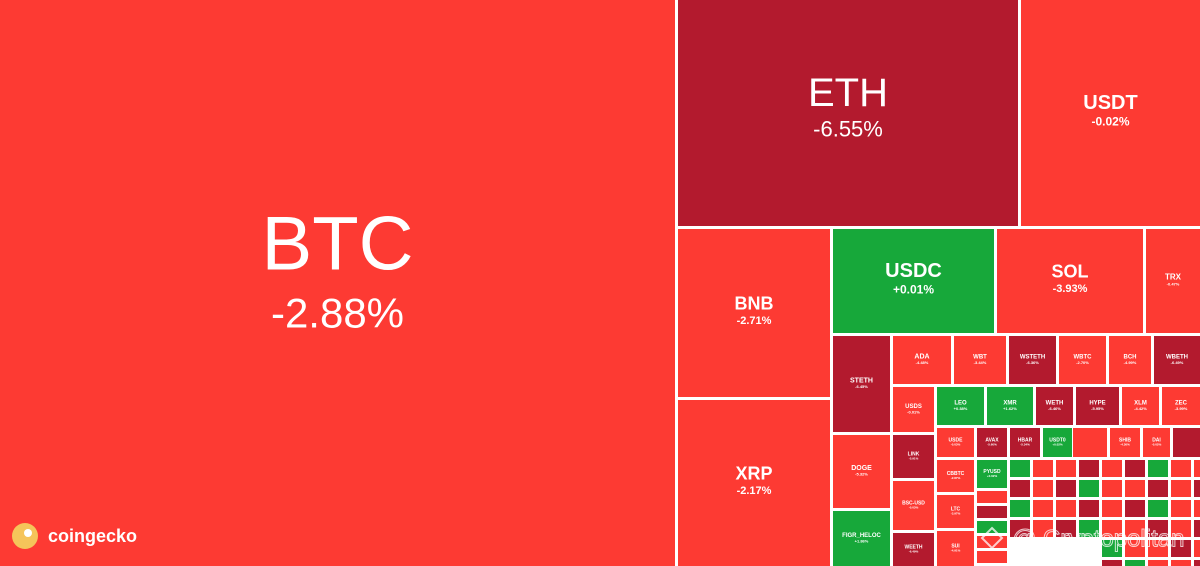 The height and width of the screenshot is (566, 1200). What do you see at coordinates (1097, 404) in the screenshot?
I see `tile-label: HYPE` at bounding box center [1097, 404].